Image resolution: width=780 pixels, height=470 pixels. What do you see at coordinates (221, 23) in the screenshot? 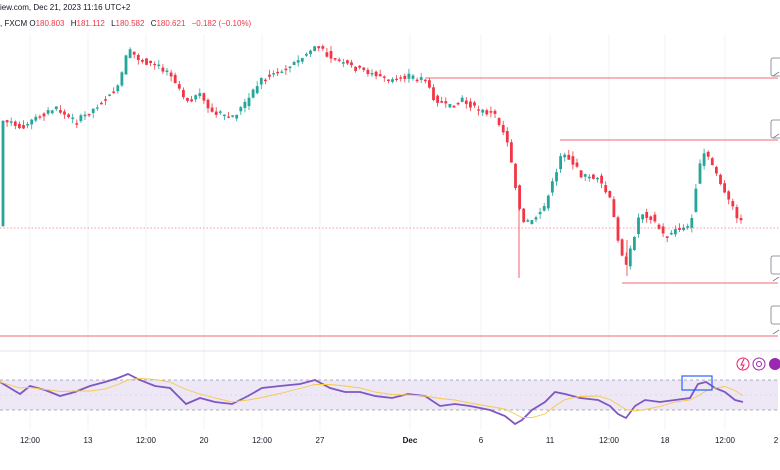
I see `ohlc-change-value: −0.182 (−0.10%)` at bounding box center [221, 23].